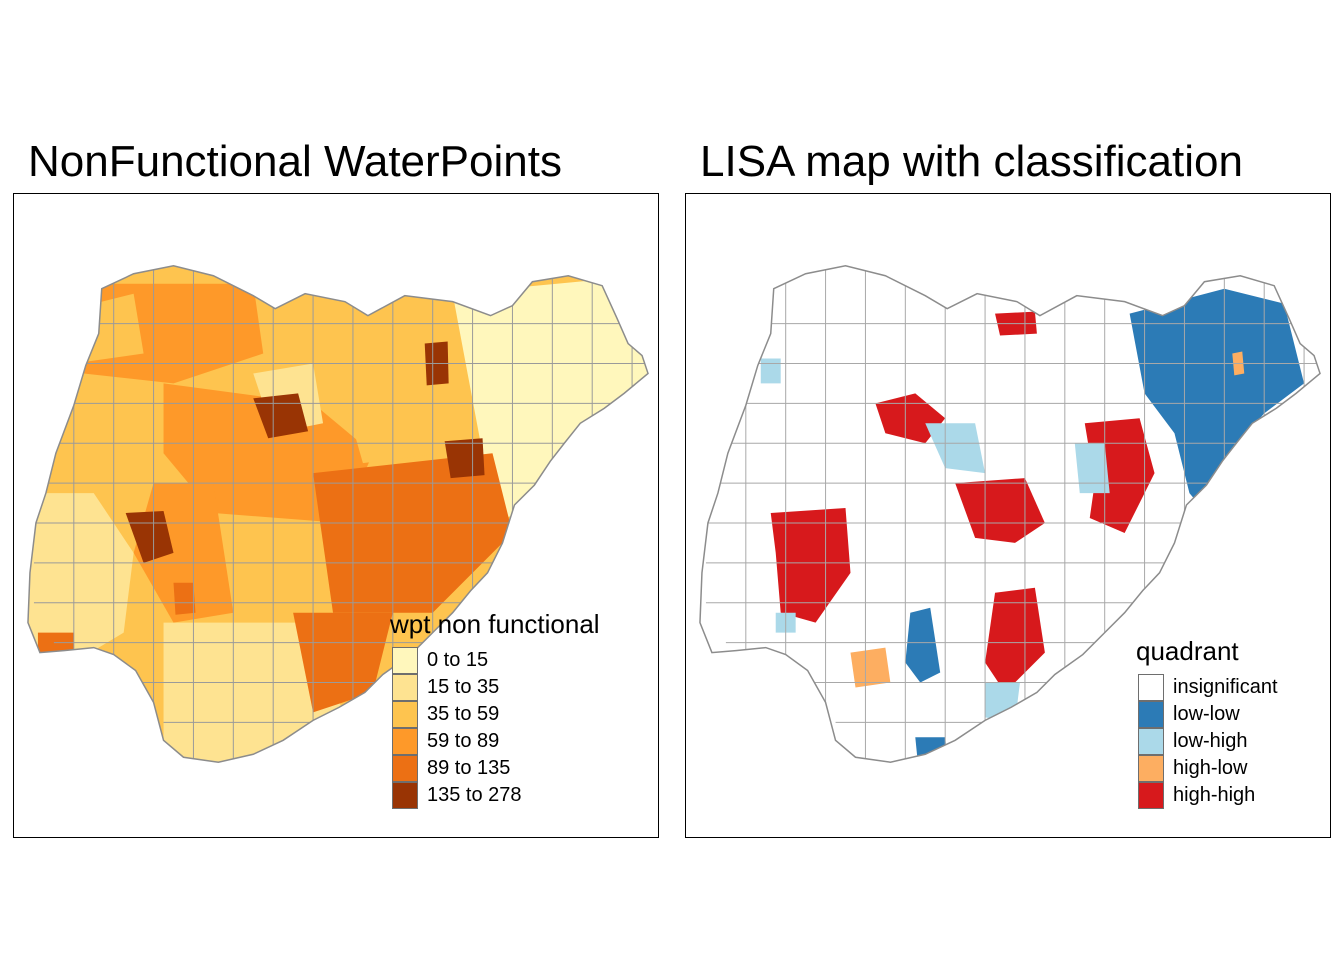  Describe the element at coordinates (463, 714) in the screenshot. I see `legend-label: 35 to 59` at that location.